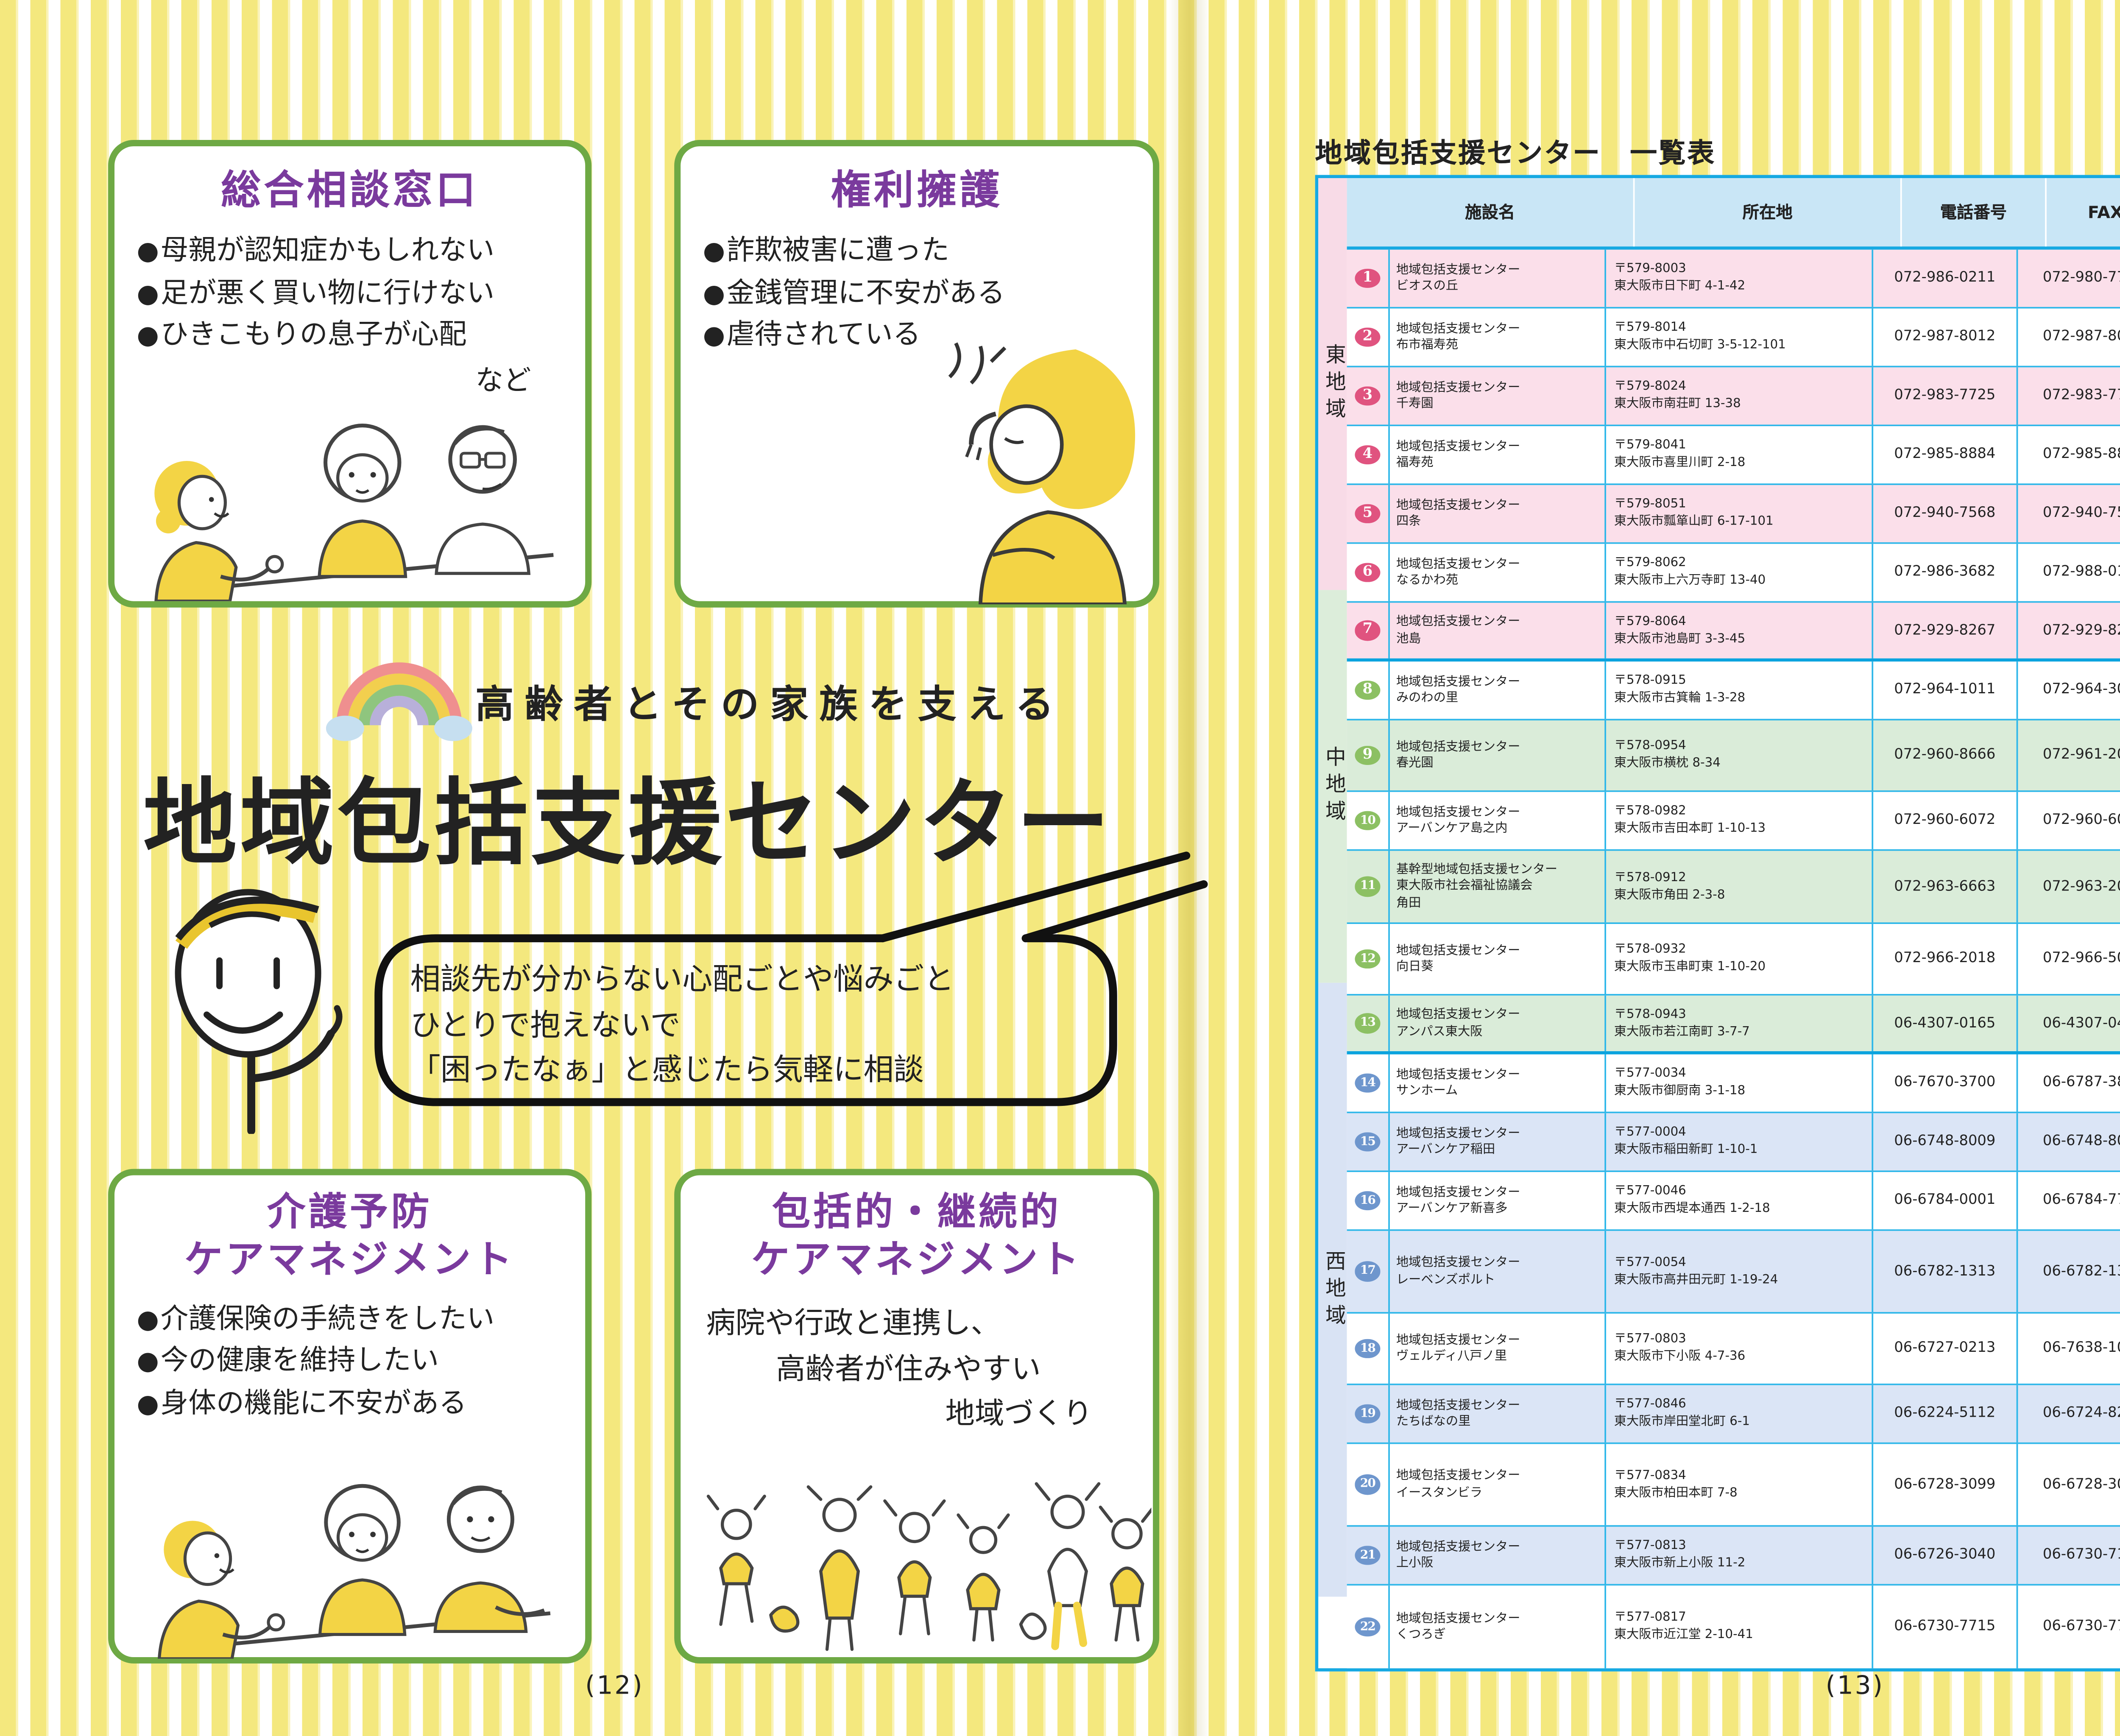 Image resolution: width=2120 pixels, height=1736 pixels. What do you see at coordinates (2068, 959) in the screenshot?
I see `facility-fax: 072-966-5015` at bounding box center [2068, 959].